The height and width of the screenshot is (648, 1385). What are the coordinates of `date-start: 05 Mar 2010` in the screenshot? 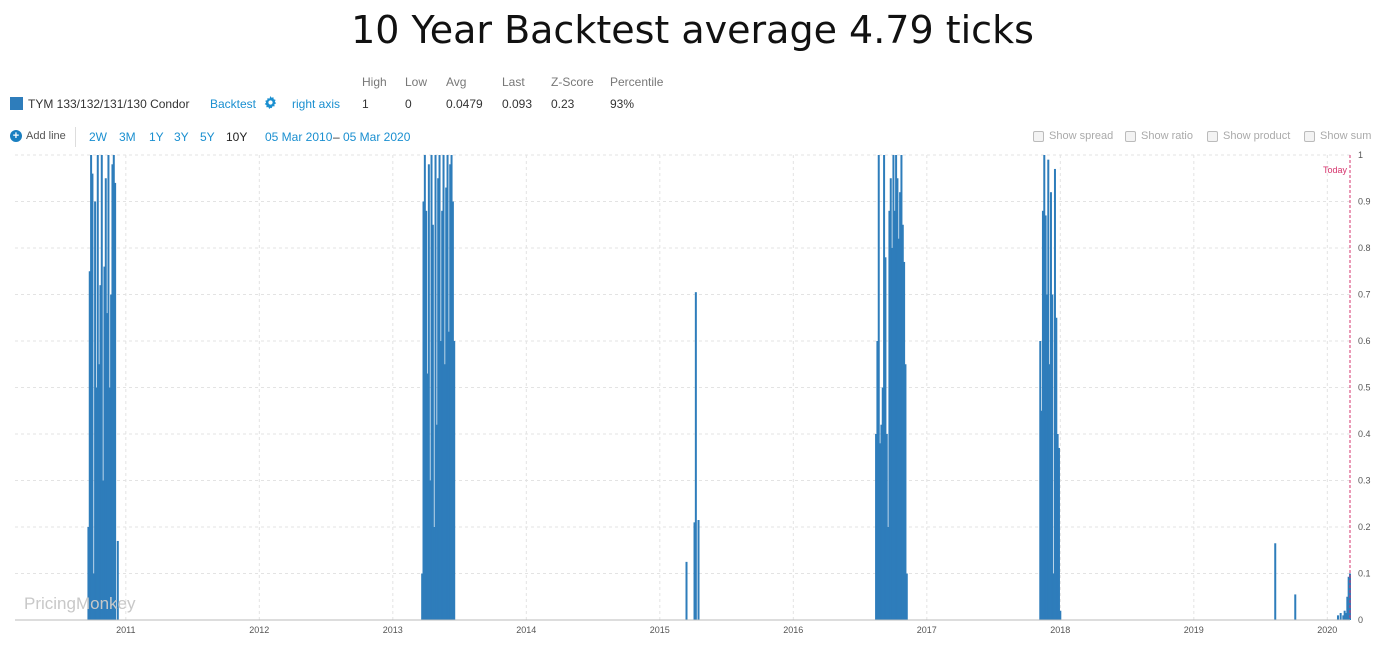 It's located at (299, 137).